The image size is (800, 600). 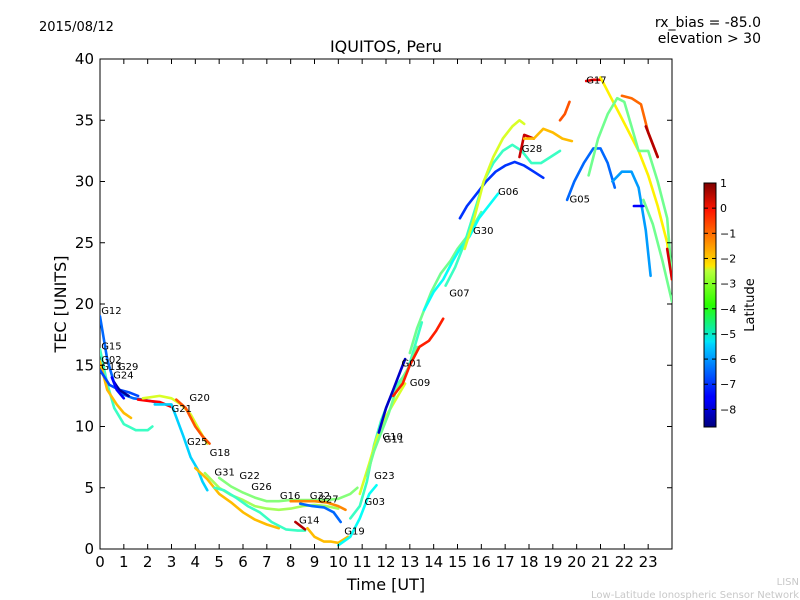 What do you see at coordinates (362, 562) in the screenshot?
I see `x-tick-label: 11` at bounding box center [362, 562].